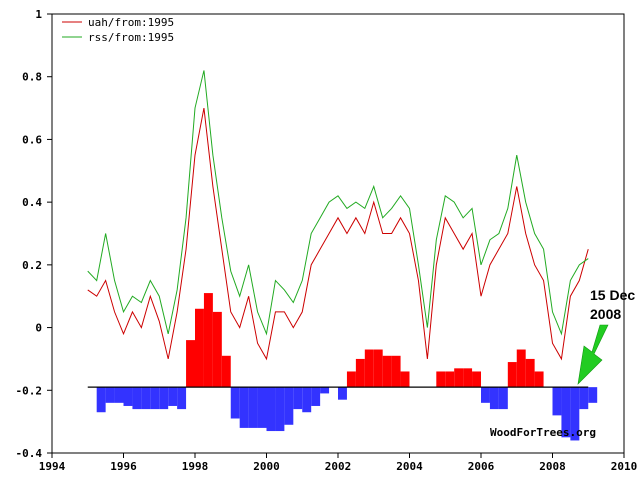 This screenshot has height=480, width=640. I want to click on credit-label: WoodForTrees.org, so click(543, 432).